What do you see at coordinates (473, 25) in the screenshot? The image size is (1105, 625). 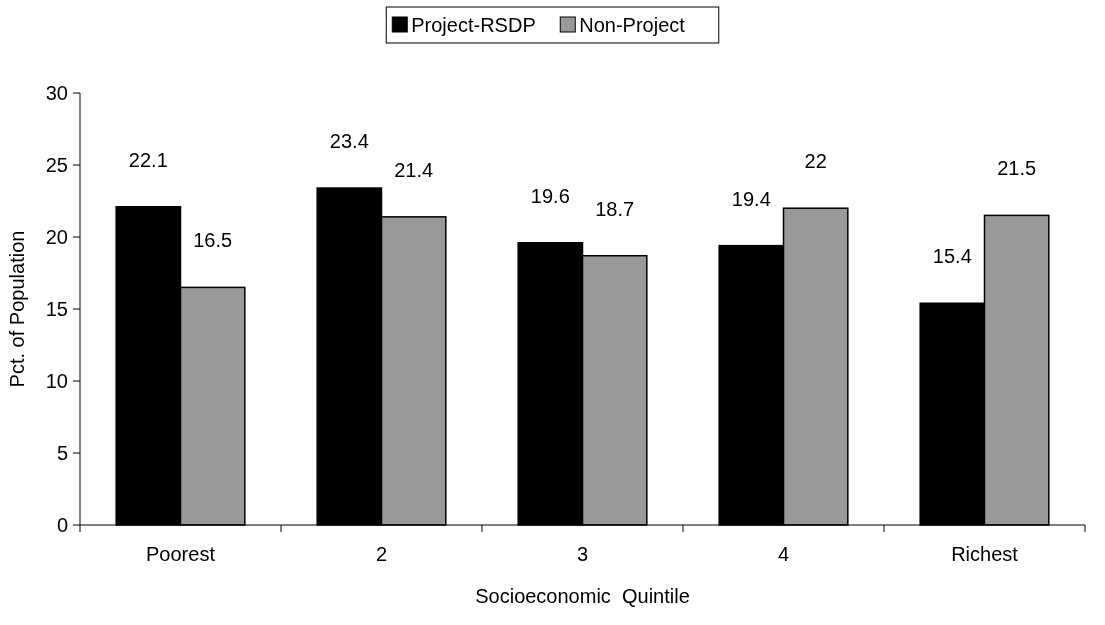 I see `legend-label: Project-RSDP` at bounding box center [473, 25].